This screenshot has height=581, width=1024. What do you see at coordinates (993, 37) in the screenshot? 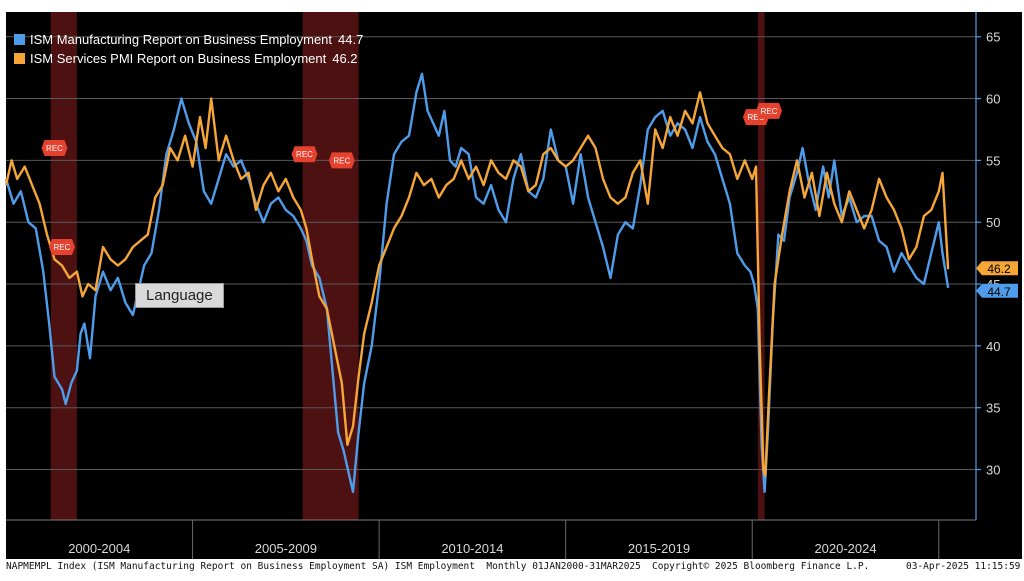
I see `y-tick-label: 65` at bounding box center [993, 37].